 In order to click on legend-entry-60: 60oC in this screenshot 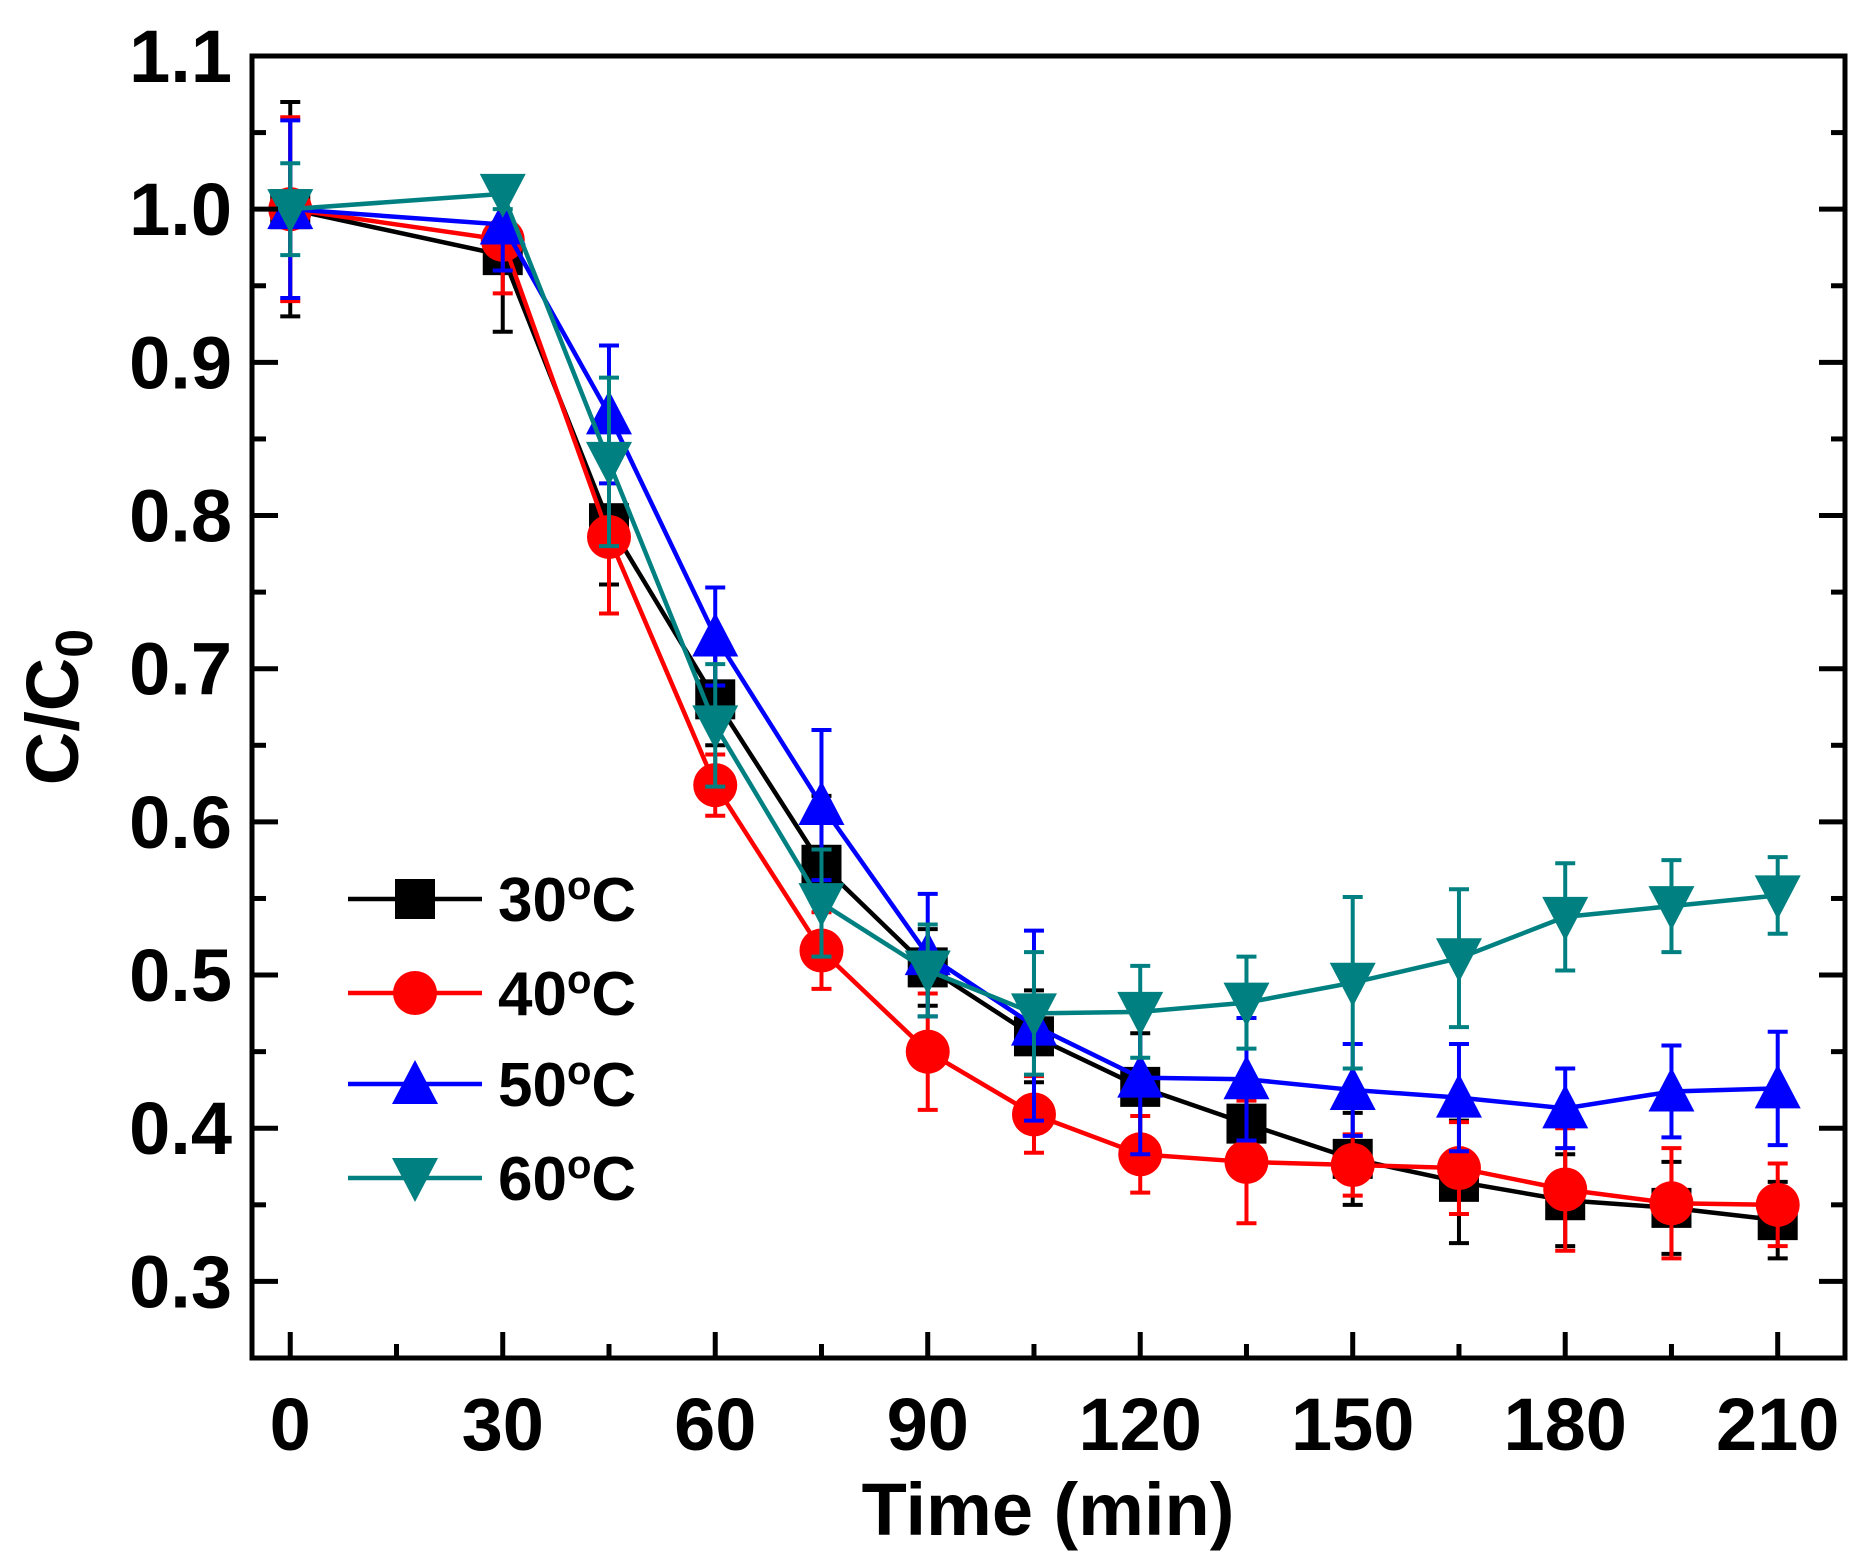, I will do `click(492, 1178)`.